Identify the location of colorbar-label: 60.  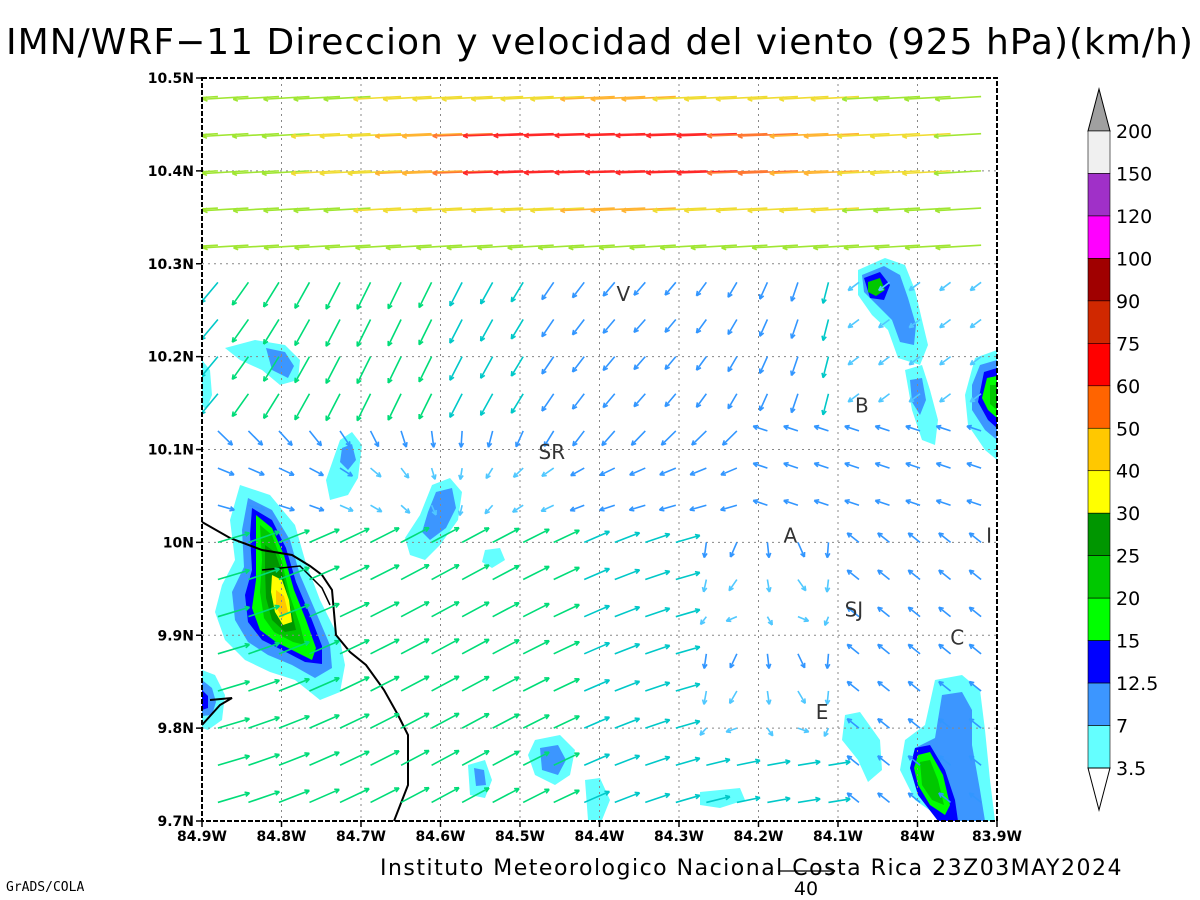
(1128, 387).